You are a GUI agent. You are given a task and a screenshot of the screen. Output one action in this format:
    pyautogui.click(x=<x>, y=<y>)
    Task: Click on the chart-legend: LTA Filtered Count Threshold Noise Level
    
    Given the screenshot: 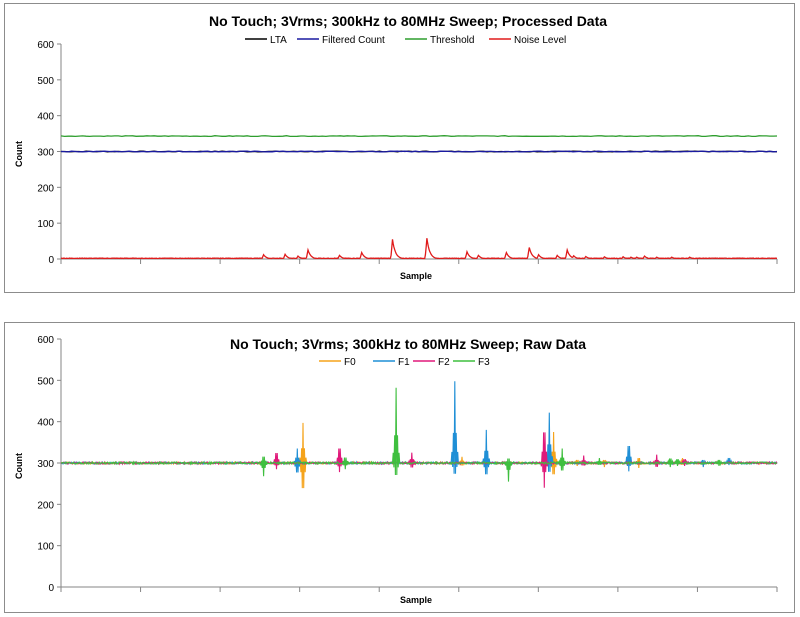 What is the action you would take?
    pyautogui.click(x=405, y=40)
    